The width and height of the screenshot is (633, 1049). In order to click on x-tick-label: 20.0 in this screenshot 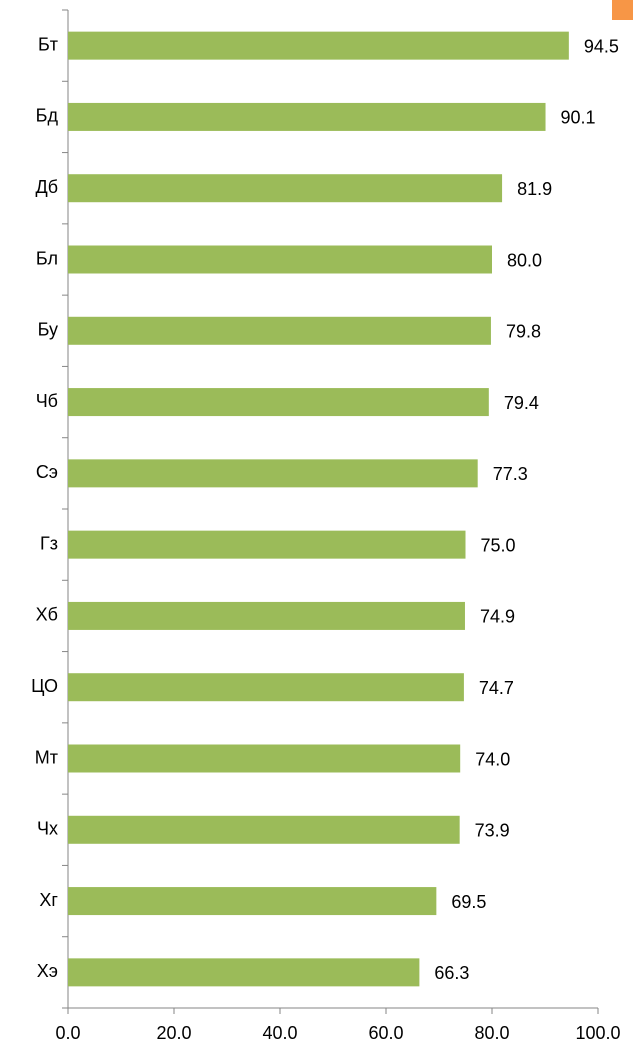, I will do `click(173, 1033)`.